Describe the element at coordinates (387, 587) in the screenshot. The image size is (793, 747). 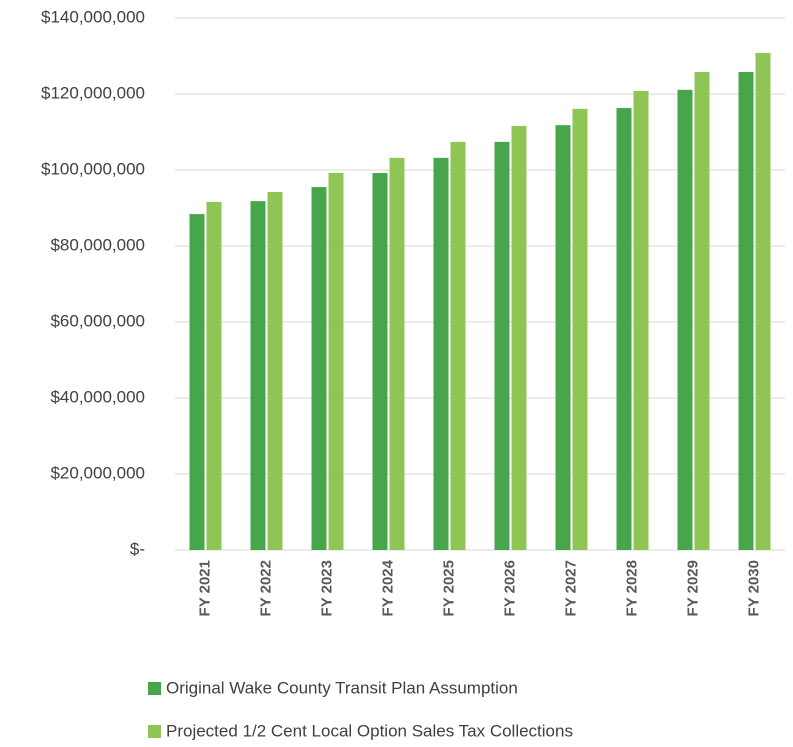
I see `x-tick-label: FY 2024` at that location.